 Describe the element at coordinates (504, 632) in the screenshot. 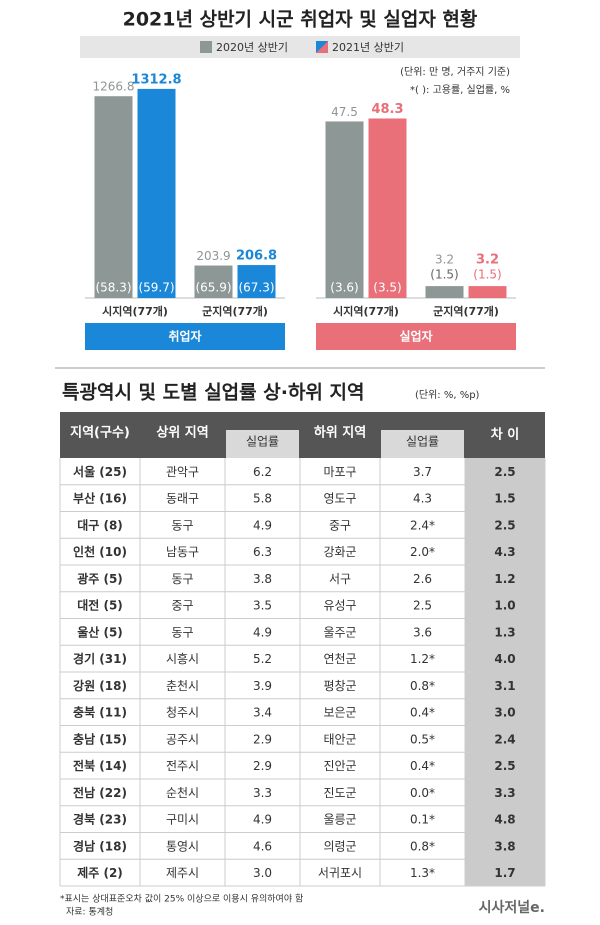

I see `table-cell: 1.3` at that location.